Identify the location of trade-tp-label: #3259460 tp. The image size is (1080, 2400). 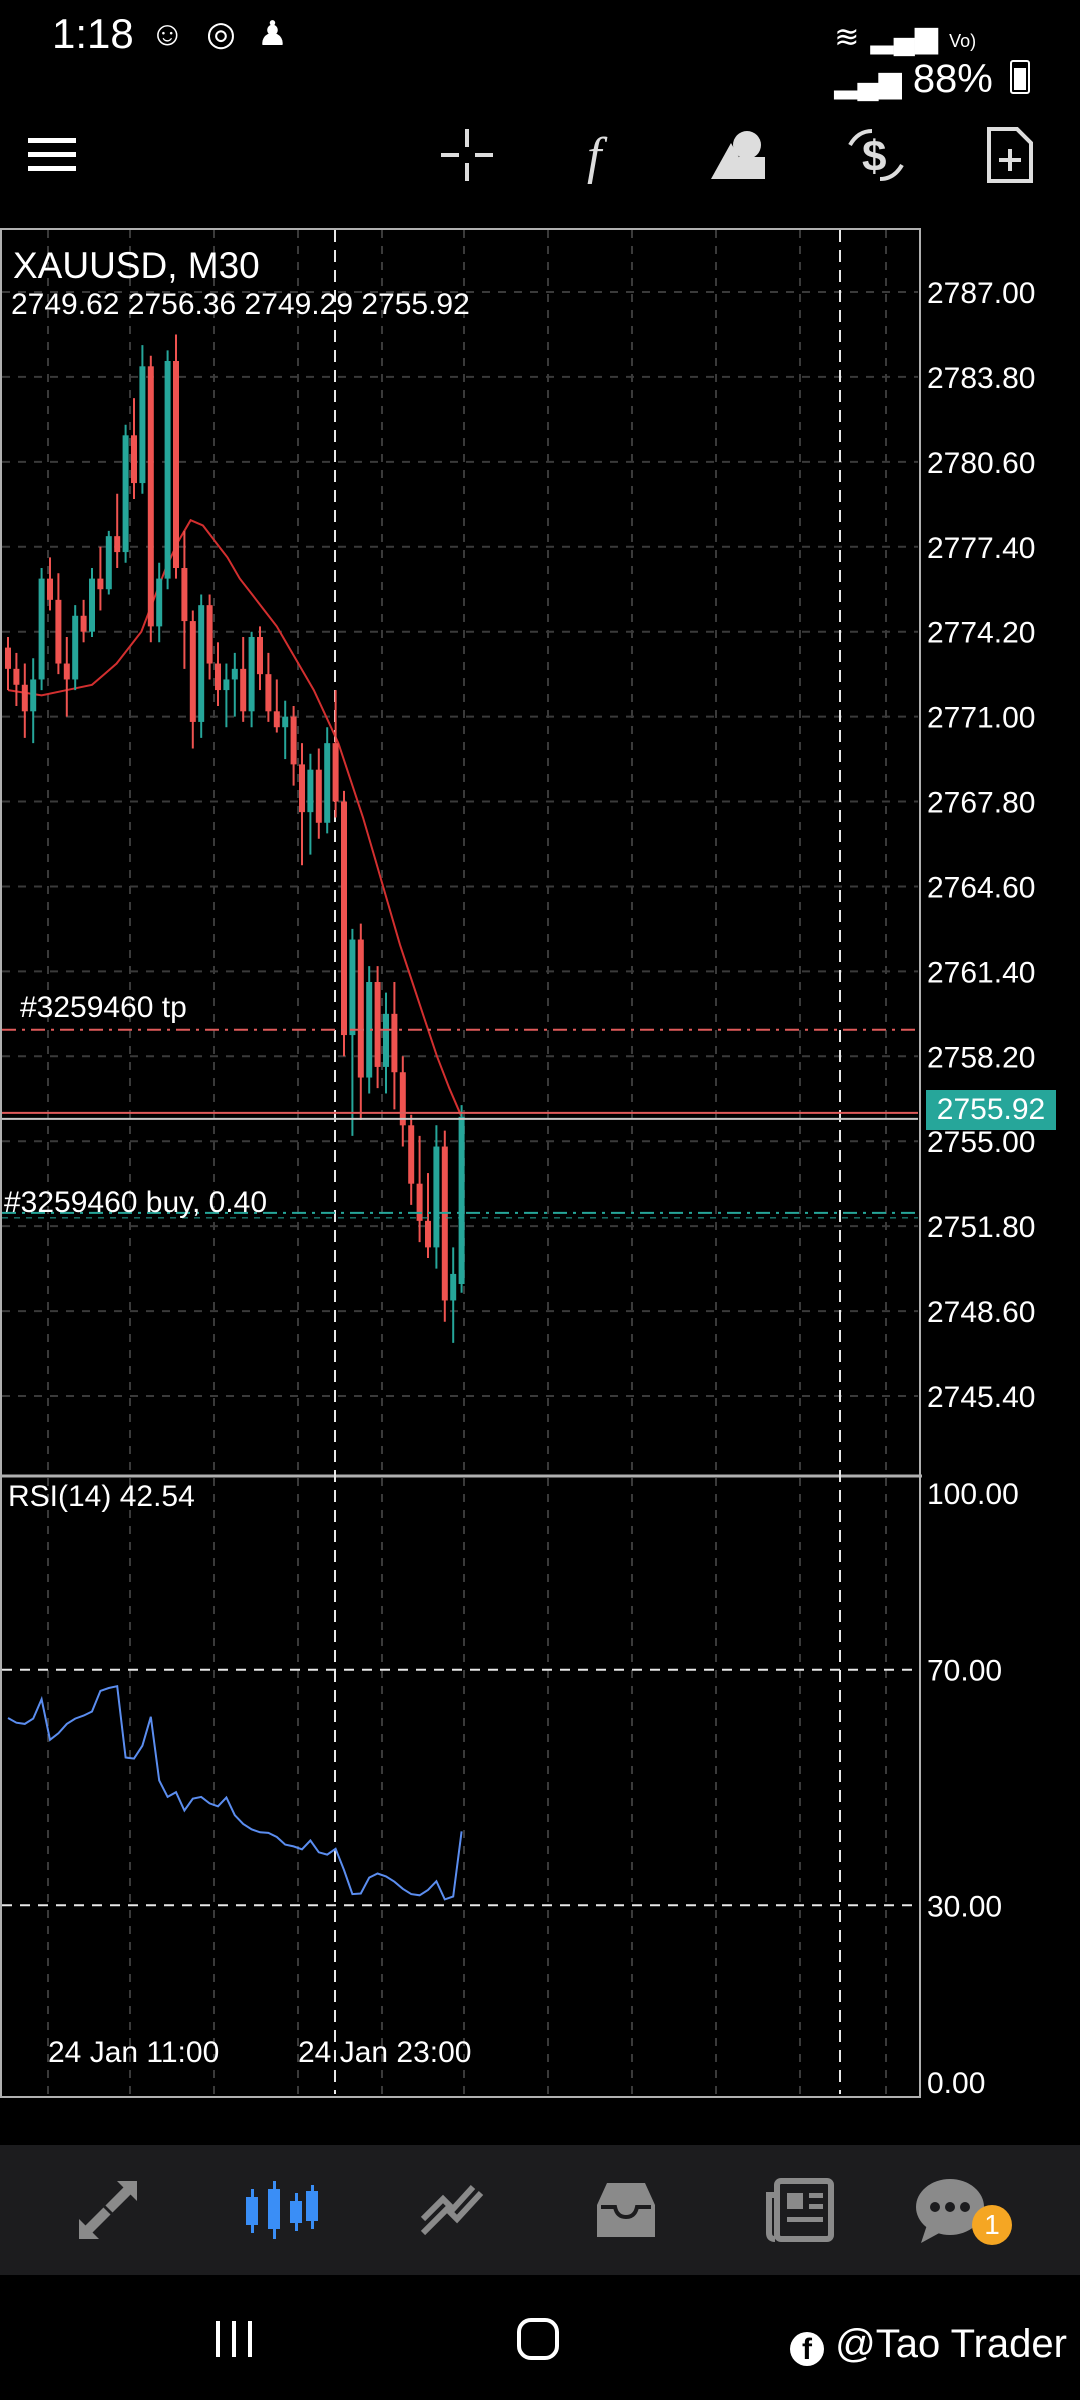
(103, 1007).